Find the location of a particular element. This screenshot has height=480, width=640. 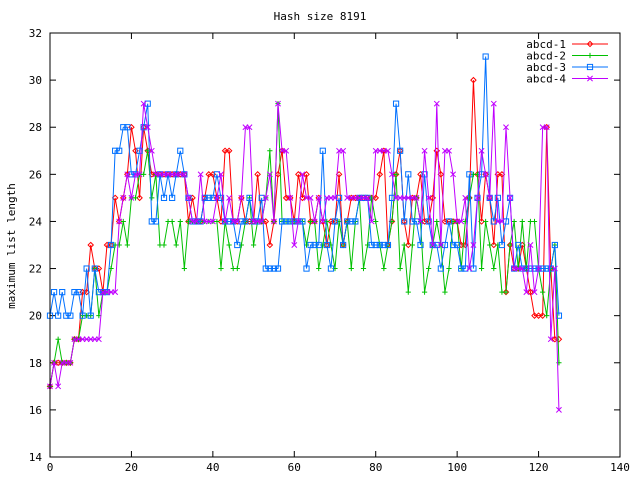

y-tick-label: 28 is located at coordinates (35, 127).